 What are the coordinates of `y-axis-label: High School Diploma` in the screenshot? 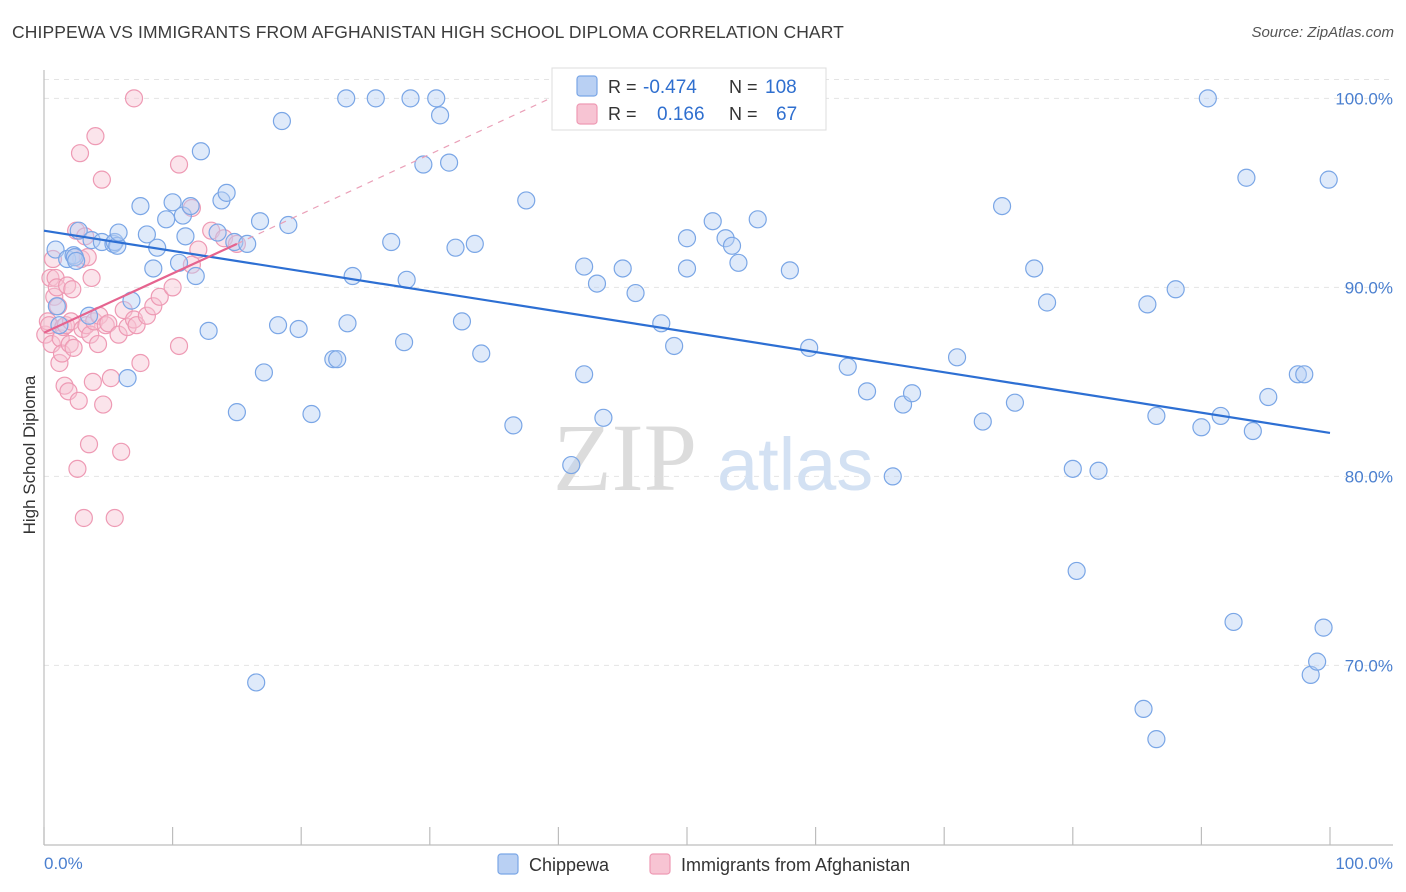 It's located at (29, 454).